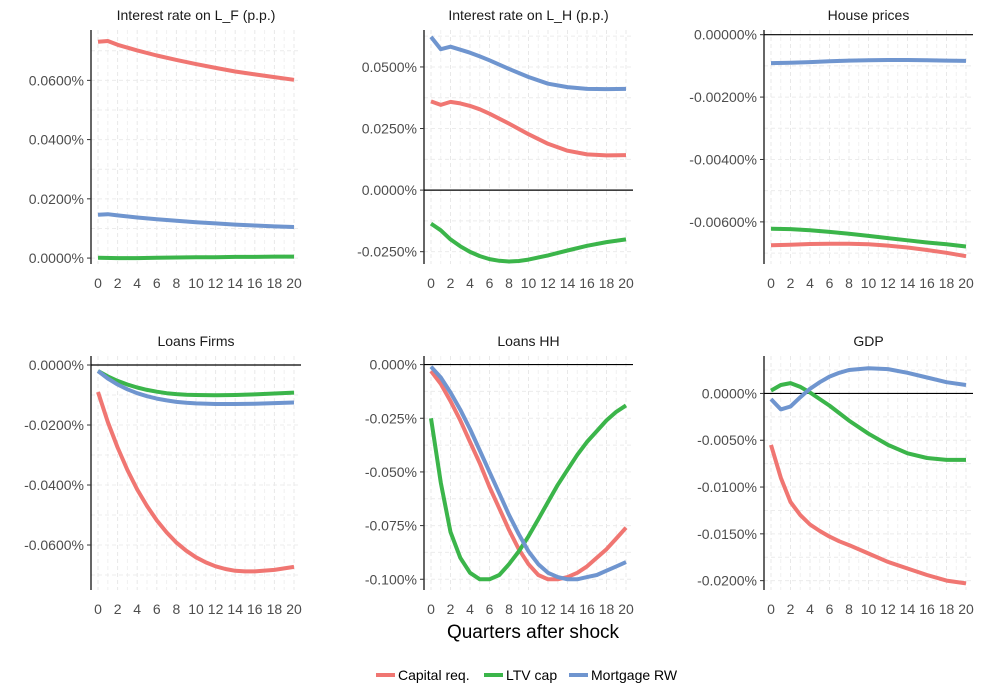  Describe the element at coordinates (868, 341) in the screenshot. I see `panel-title: GDP` at that location.